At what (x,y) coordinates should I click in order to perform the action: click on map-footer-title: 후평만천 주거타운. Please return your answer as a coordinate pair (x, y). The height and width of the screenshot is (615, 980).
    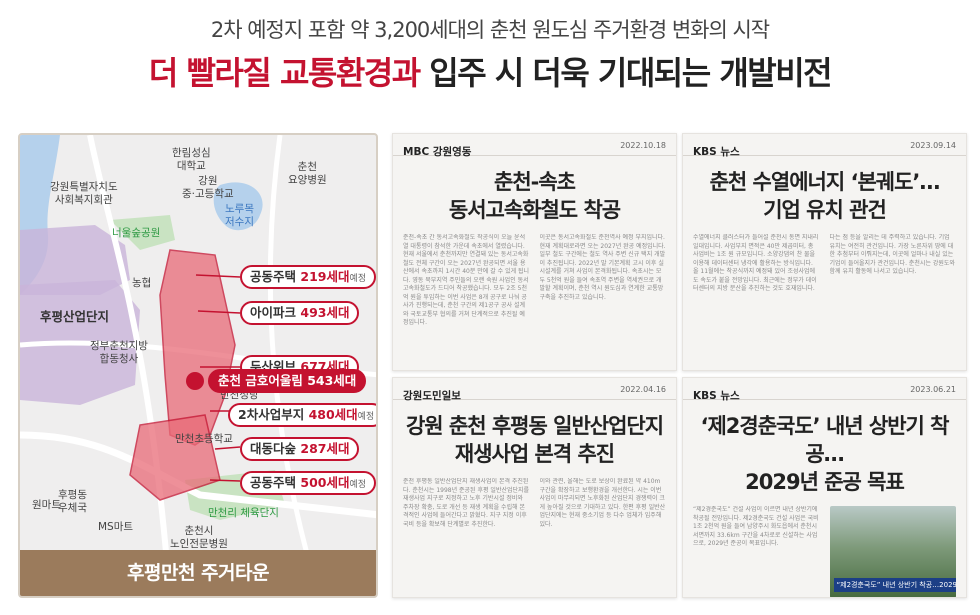
    Looking at the image, I should click on (198, 573).